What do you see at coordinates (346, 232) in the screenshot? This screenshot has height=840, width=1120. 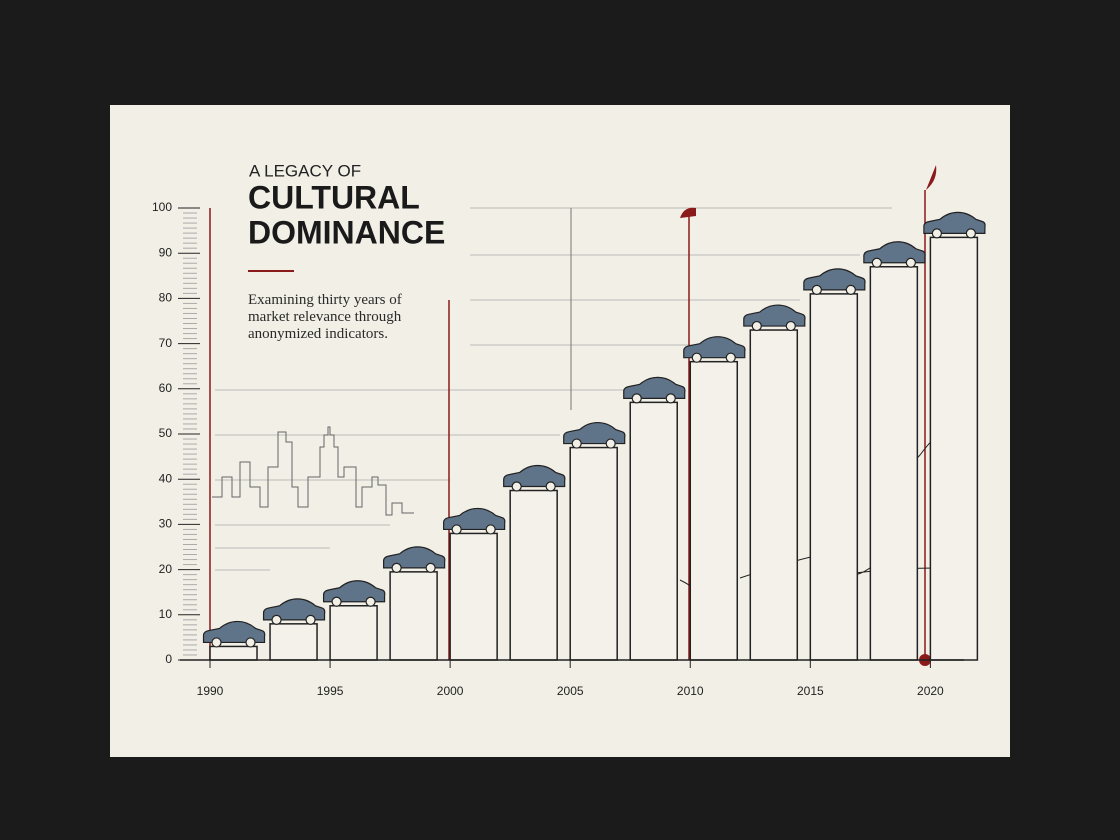 I see `title-line: DOMINANCE` at bounding box center [346, 232].